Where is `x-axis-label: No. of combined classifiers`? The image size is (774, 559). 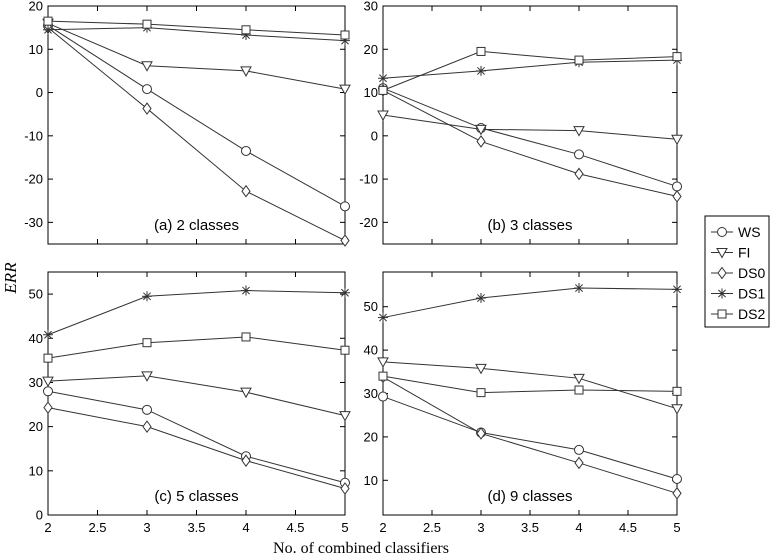 x-axis-label: No. of combined classifiers is located at coordinates (361, 548).